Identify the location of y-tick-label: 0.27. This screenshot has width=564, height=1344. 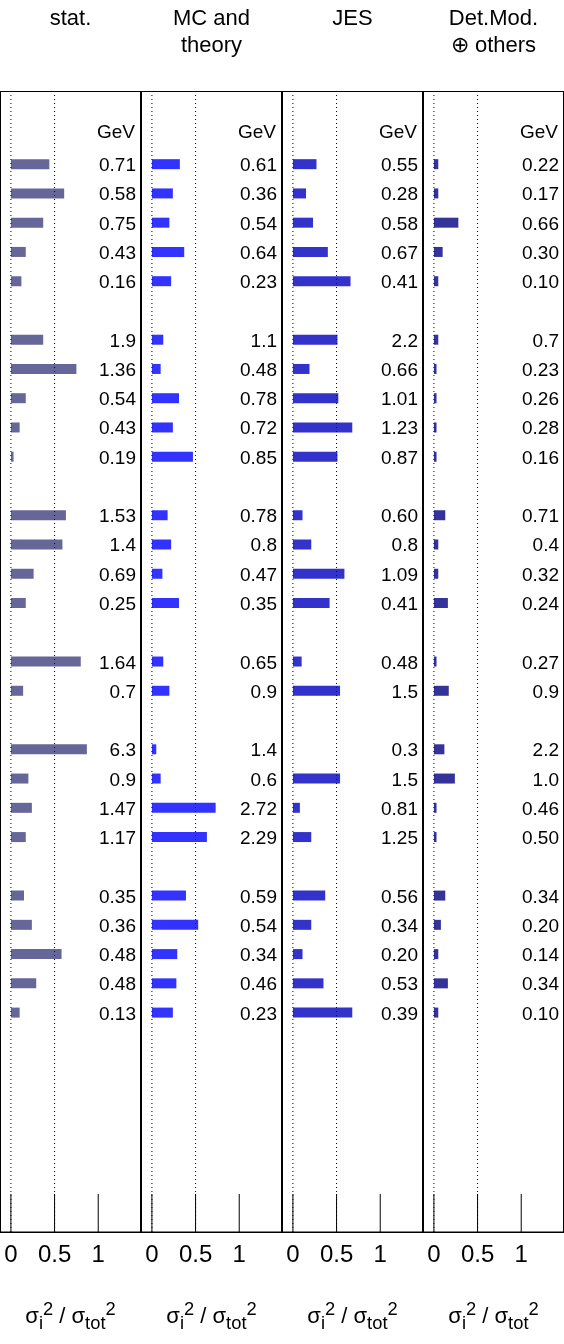
(540, 662).